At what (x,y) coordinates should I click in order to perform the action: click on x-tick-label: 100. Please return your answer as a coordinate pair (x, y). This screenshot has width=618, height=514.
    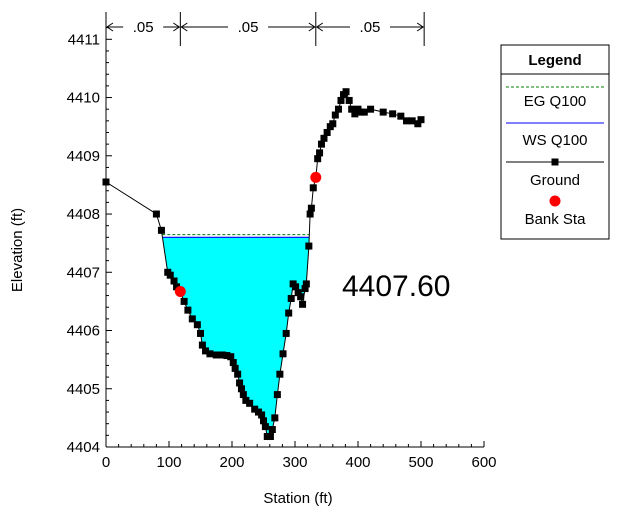
    Looking at the image, I should click on (168, 462).